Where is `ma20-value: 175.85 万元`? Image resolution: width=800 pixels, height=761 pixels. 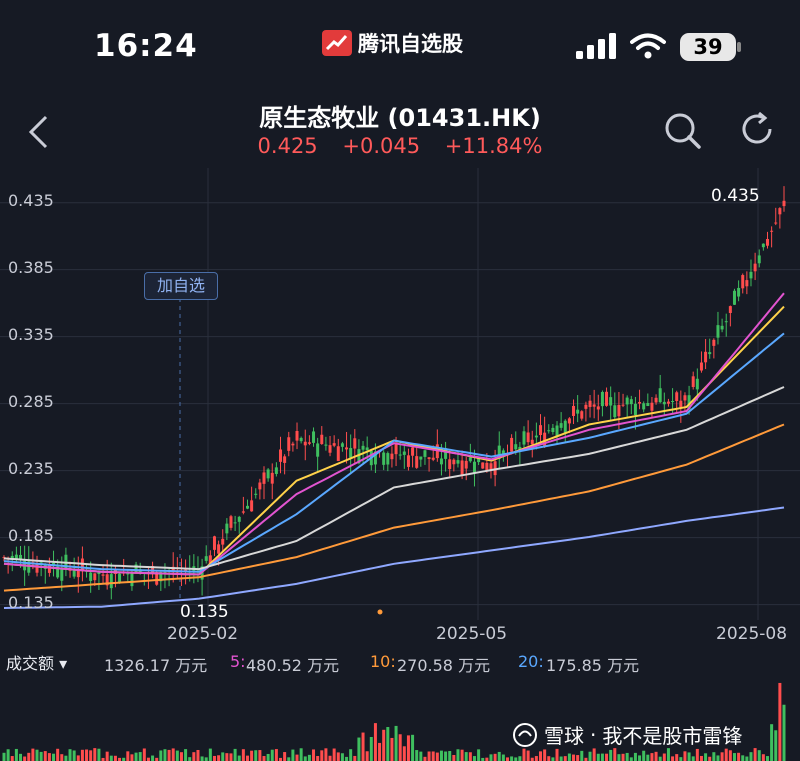
ma20-value: 175.85 万元 is located at coordinates (593, 665).